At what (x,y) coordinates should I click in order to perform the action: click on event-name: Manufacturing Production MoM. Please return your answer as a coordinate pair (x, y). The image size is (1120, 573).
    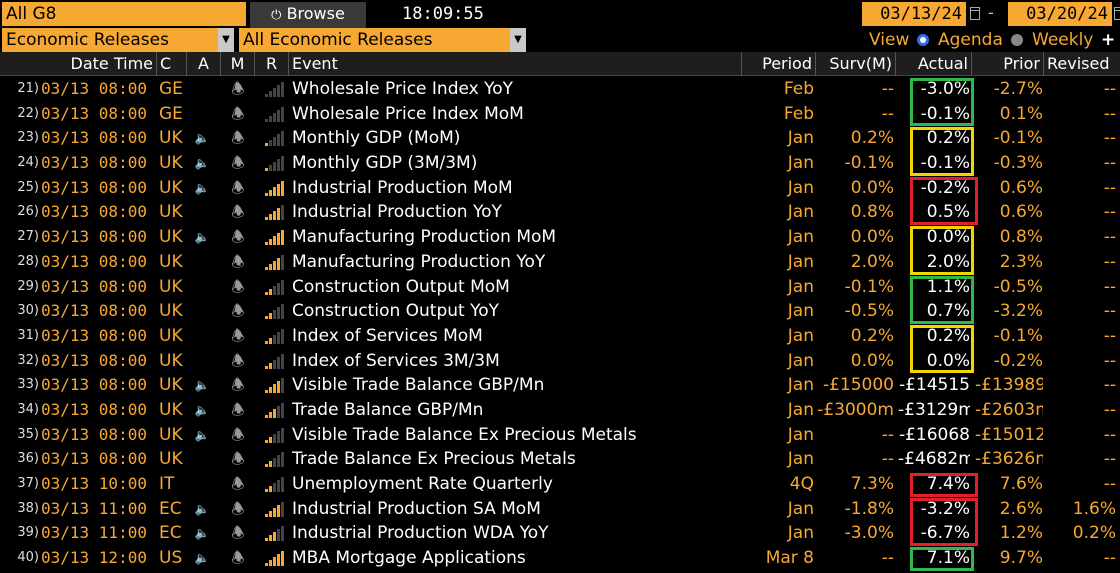
    Looking at the image, I should click on (424, 237).